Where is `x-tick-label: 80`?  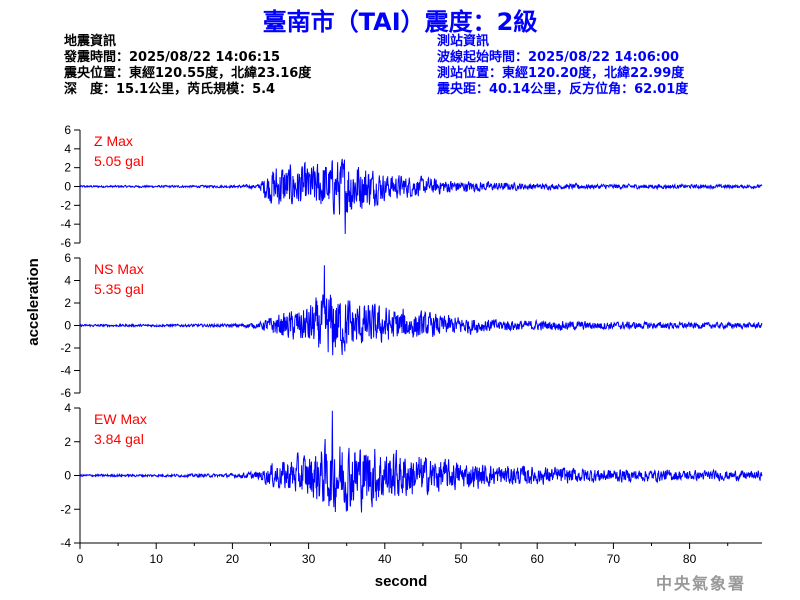
x-tick-label: 80 is located at coordinates (690, 559).